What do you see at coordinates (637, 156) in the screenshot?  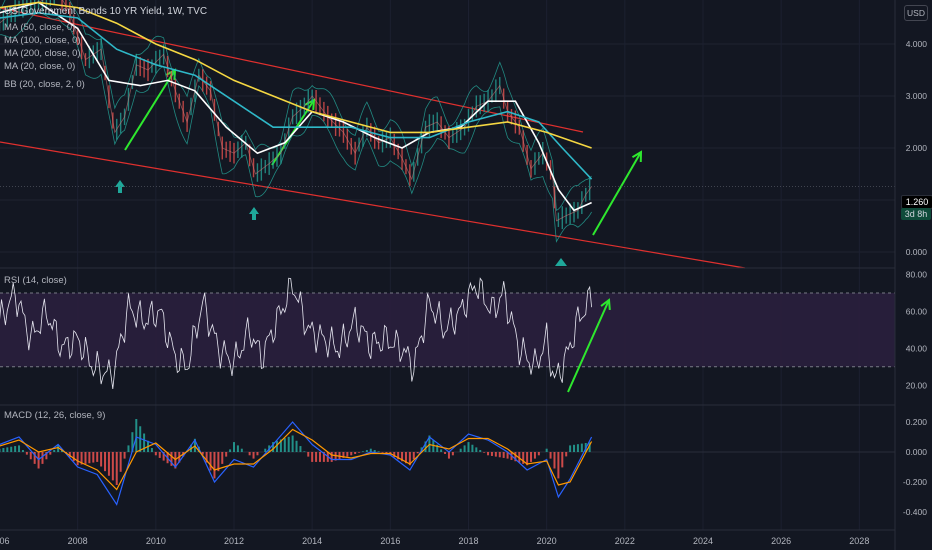 I see `green-arrow-2021-head` at bounding box center [637, 156].